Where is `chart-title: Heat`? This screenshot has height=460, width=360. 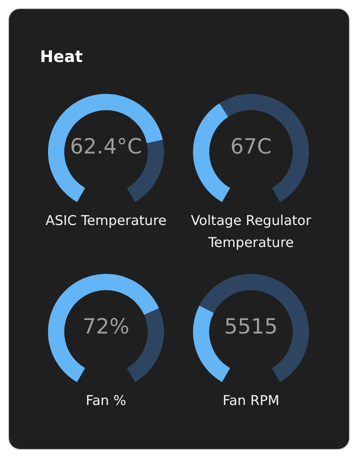 chart-title: Heat is located at coordinates (61, 56).